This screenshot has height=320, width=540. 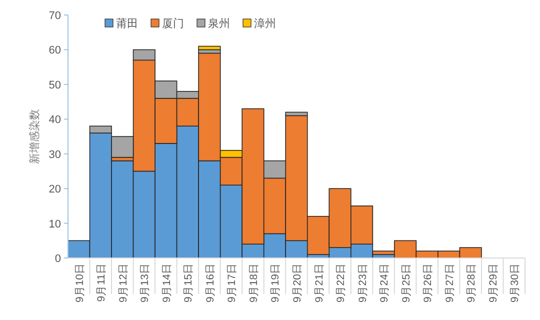 What do you see at coordinates (188, 283) in the screenshot?
I see `x-tick-label: 9月15日` at bounding box center [188, 283].